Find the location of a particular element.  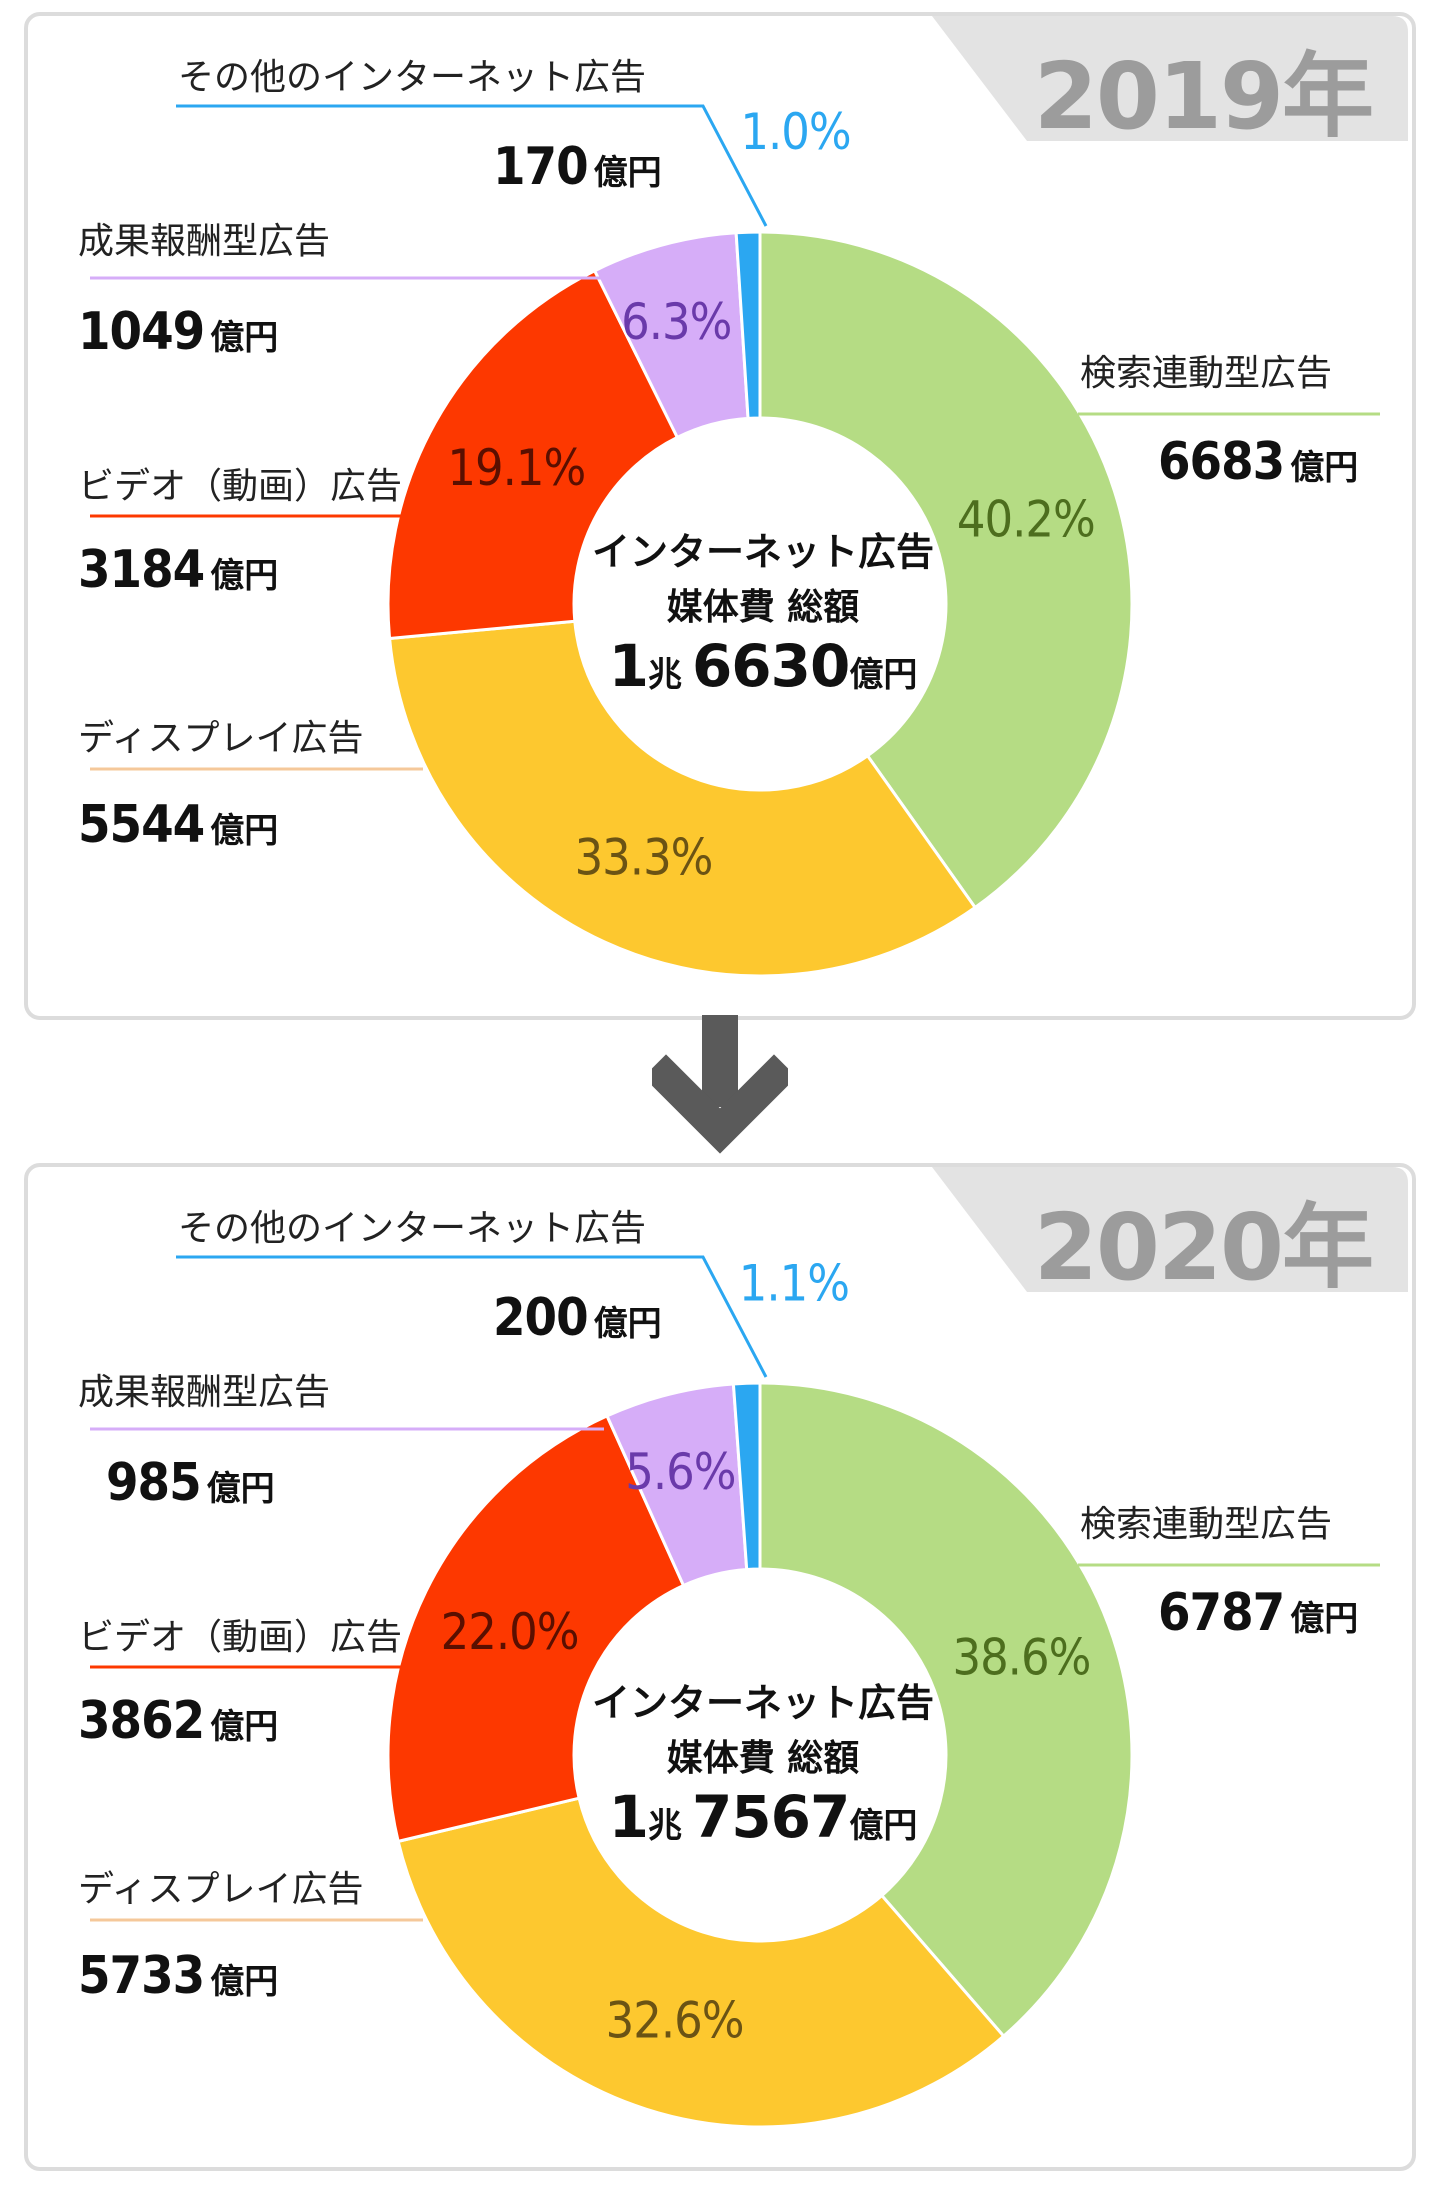

year-tab: 2019年 is located at coordinates (1172, 83).